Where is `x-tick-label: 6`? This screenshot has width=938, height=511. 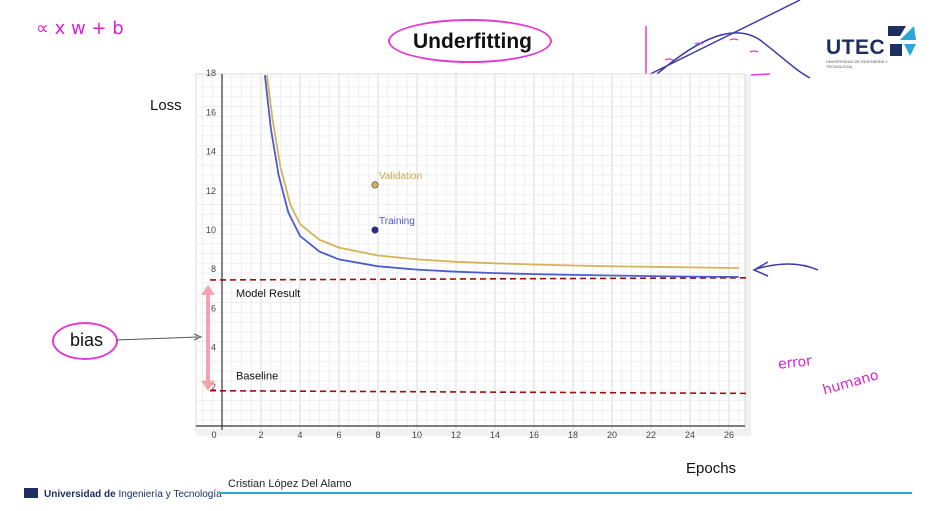
x-tick-label: 6 is located at coordinates (338, 435).